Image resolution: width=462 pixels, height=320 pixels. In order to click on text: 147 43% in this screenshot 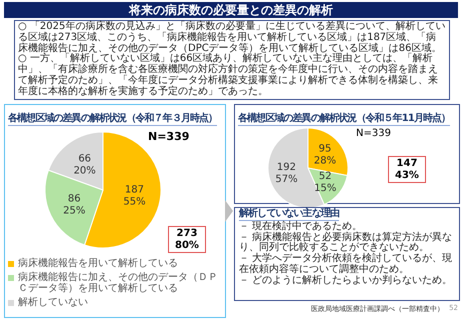, I will do `click(407, 169)`.